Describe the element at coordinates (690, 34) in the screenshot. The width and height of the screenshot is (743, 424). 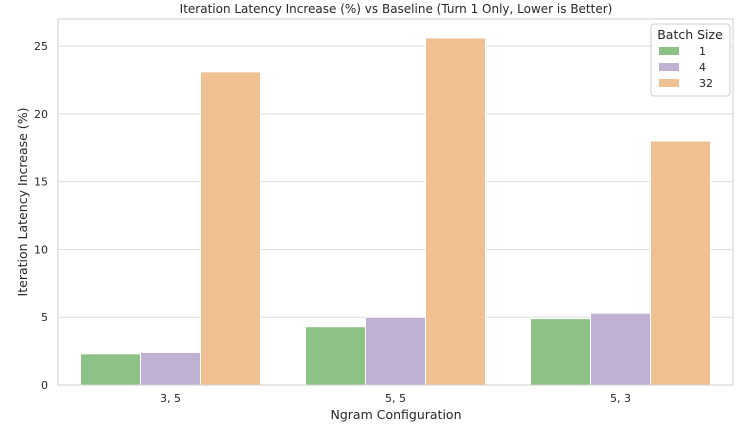
I see `legend-title: Batch Size` at that location.